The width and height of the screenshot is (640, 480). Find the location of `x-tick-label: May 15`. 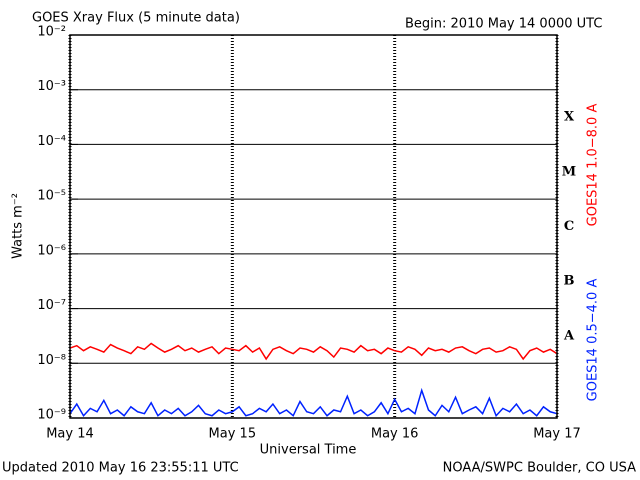

x-tick-label: May 15 is located at coordinates (233, 434).